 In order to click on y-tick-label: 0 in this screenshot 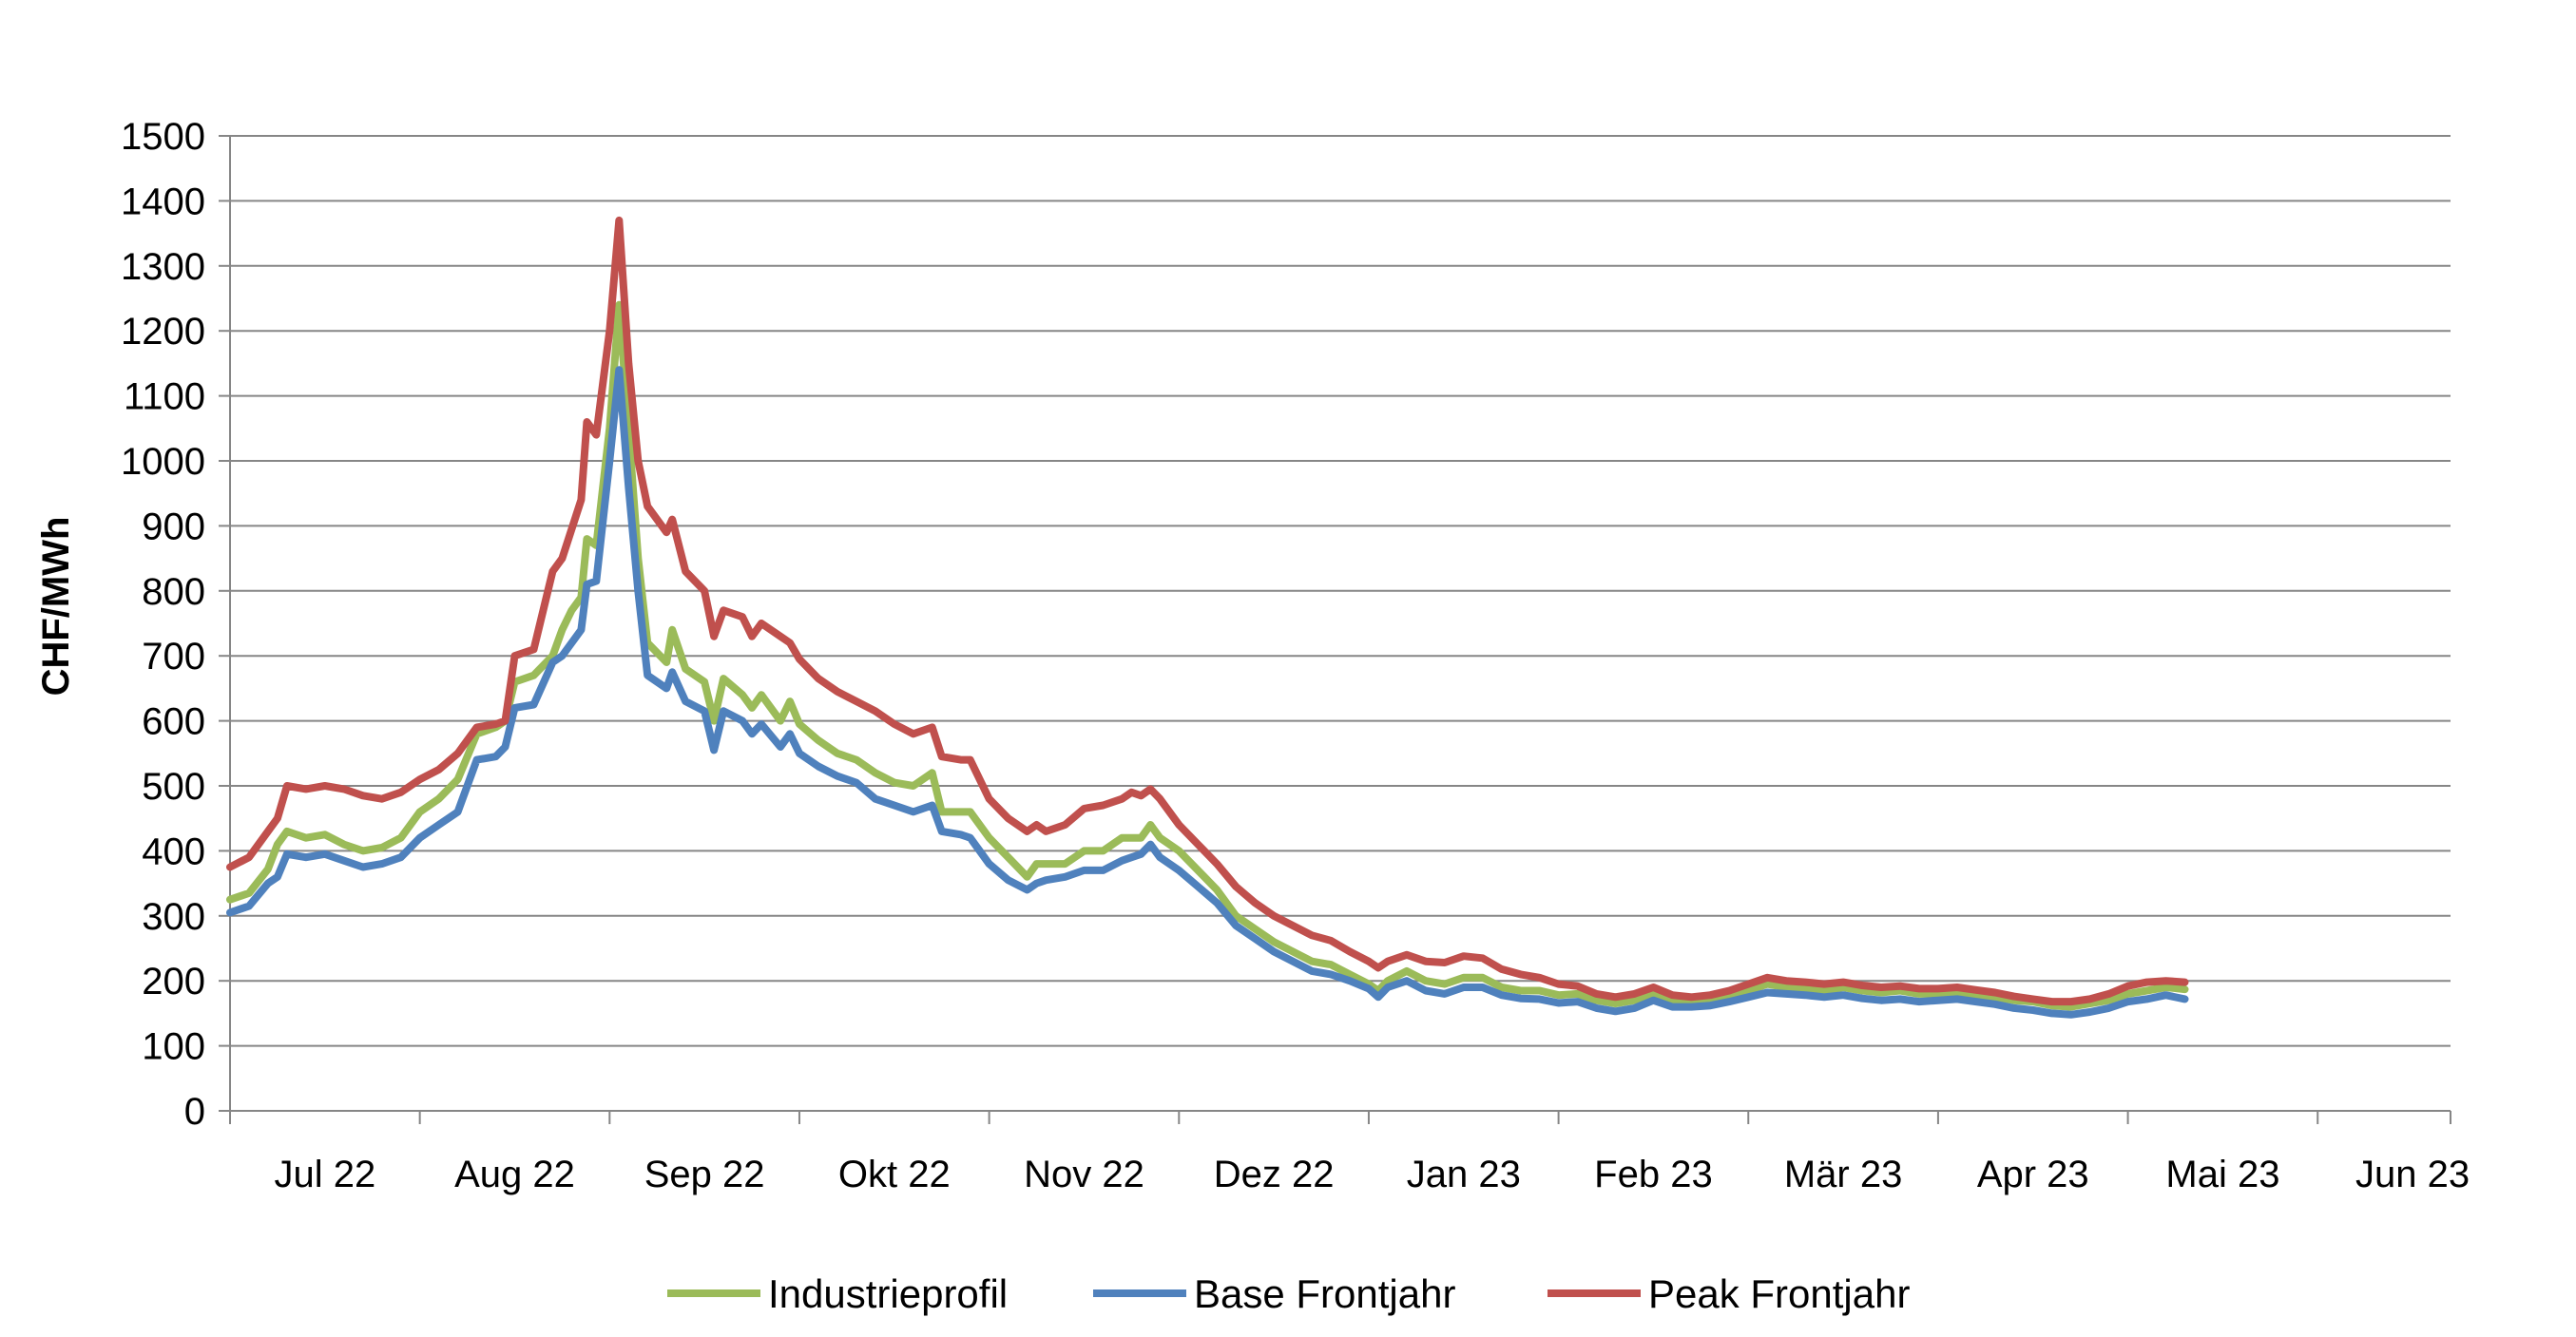, I will do `click(194, 1112)`.